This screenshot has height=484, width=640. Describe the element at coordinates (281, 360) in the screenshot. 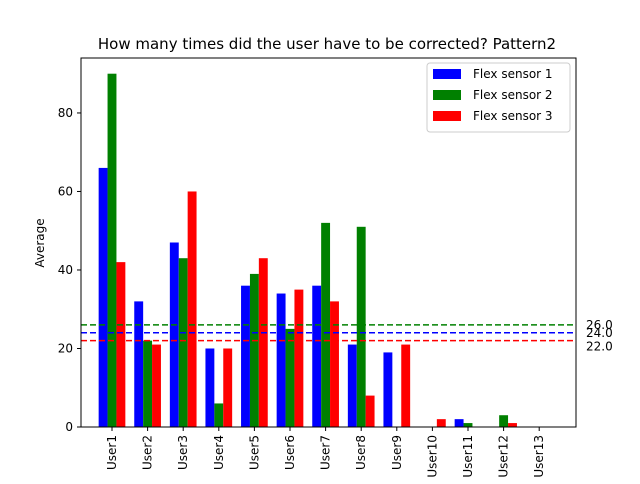

I see `bar-1-user6` at that location.